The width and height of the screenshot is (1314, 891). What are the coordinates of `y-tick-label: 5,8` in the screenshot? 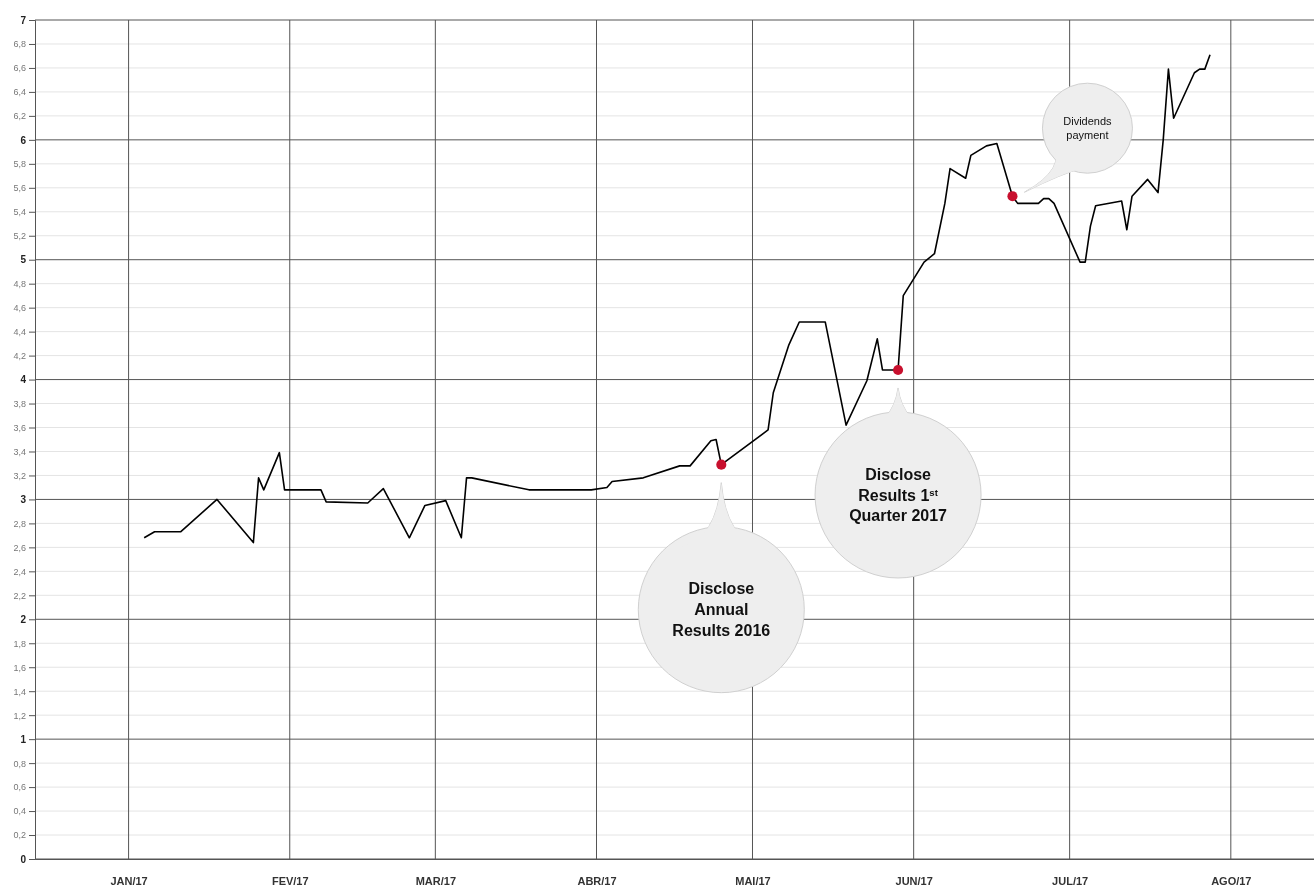 It's located at (19, 164).